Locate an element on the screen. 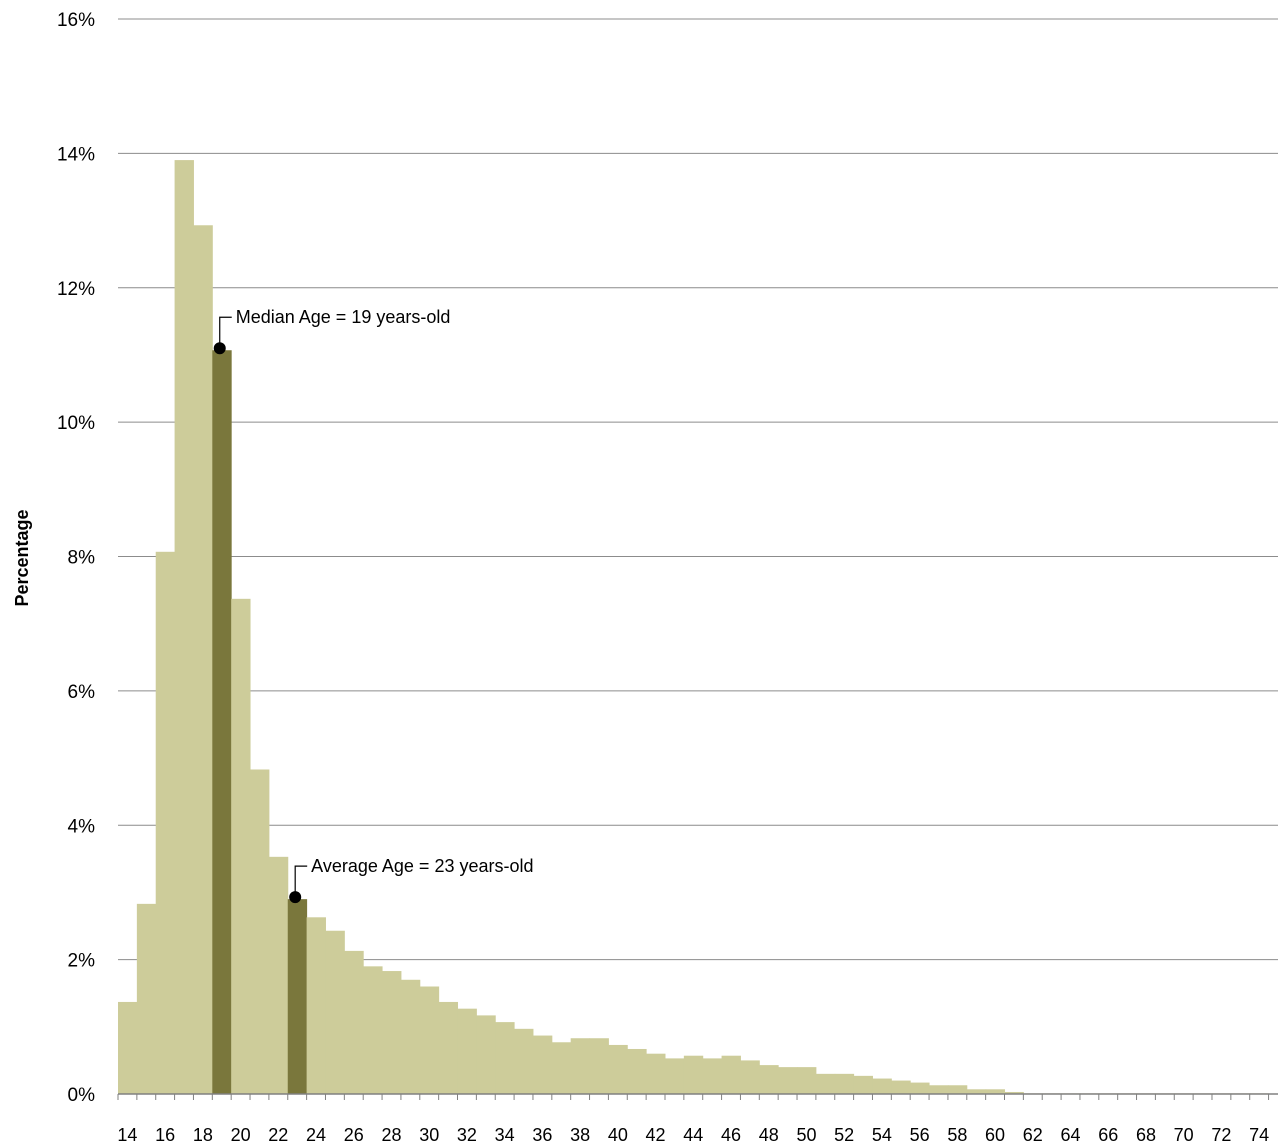  x-tick-label: 54 is located at coordinates (882, 1135).